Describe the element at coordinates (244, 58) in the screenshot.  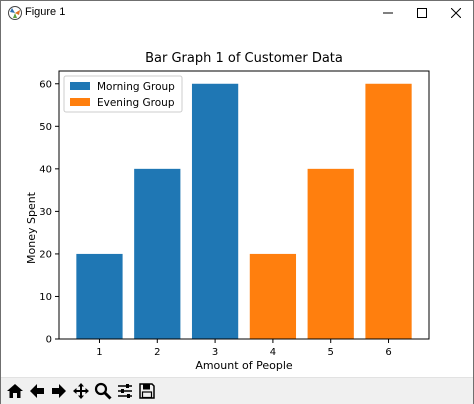
I see `chart-title: Bar Graph 1 of Customer Data` at that location.